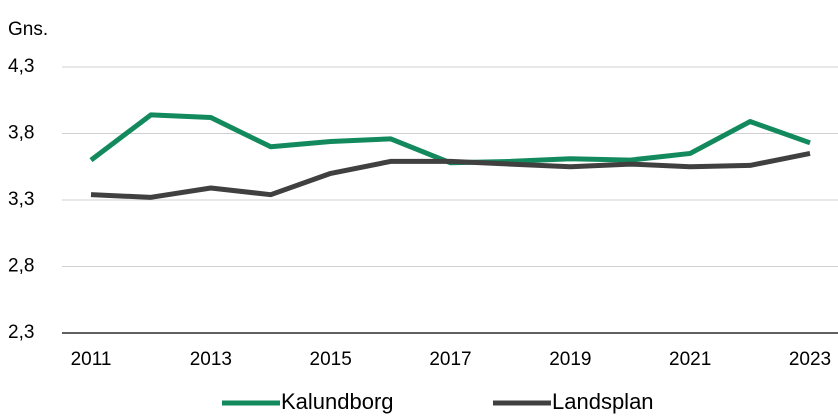 Image resolution: width=838 pixels, height=416 pixels. Describe the element at coordinates (21, 332) in the screenshot. I see `y-tick-label: 2,3` at that location.